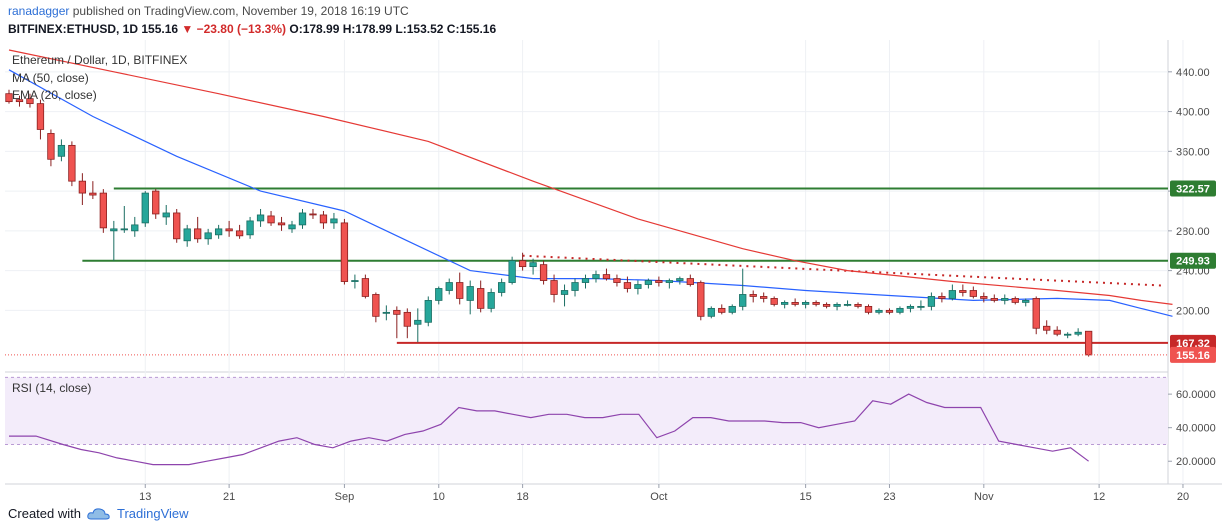  What do you see at coordinates (1193, 262) in the screenshot?
I see `horizontal-line-label: 249.93` at bounding box center [1193, 262].